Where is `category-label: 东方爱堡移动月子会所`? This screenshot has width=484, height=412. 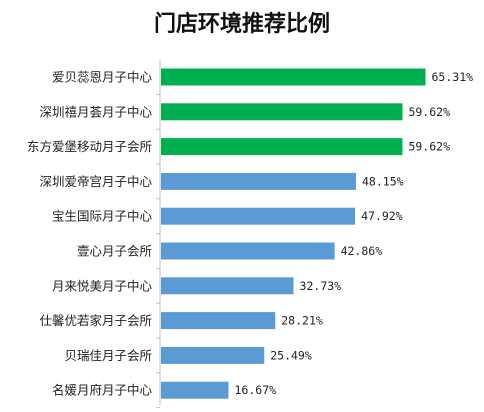 category-label: 东方爱堡移动月子会所 is located at coordinates (89, 146).